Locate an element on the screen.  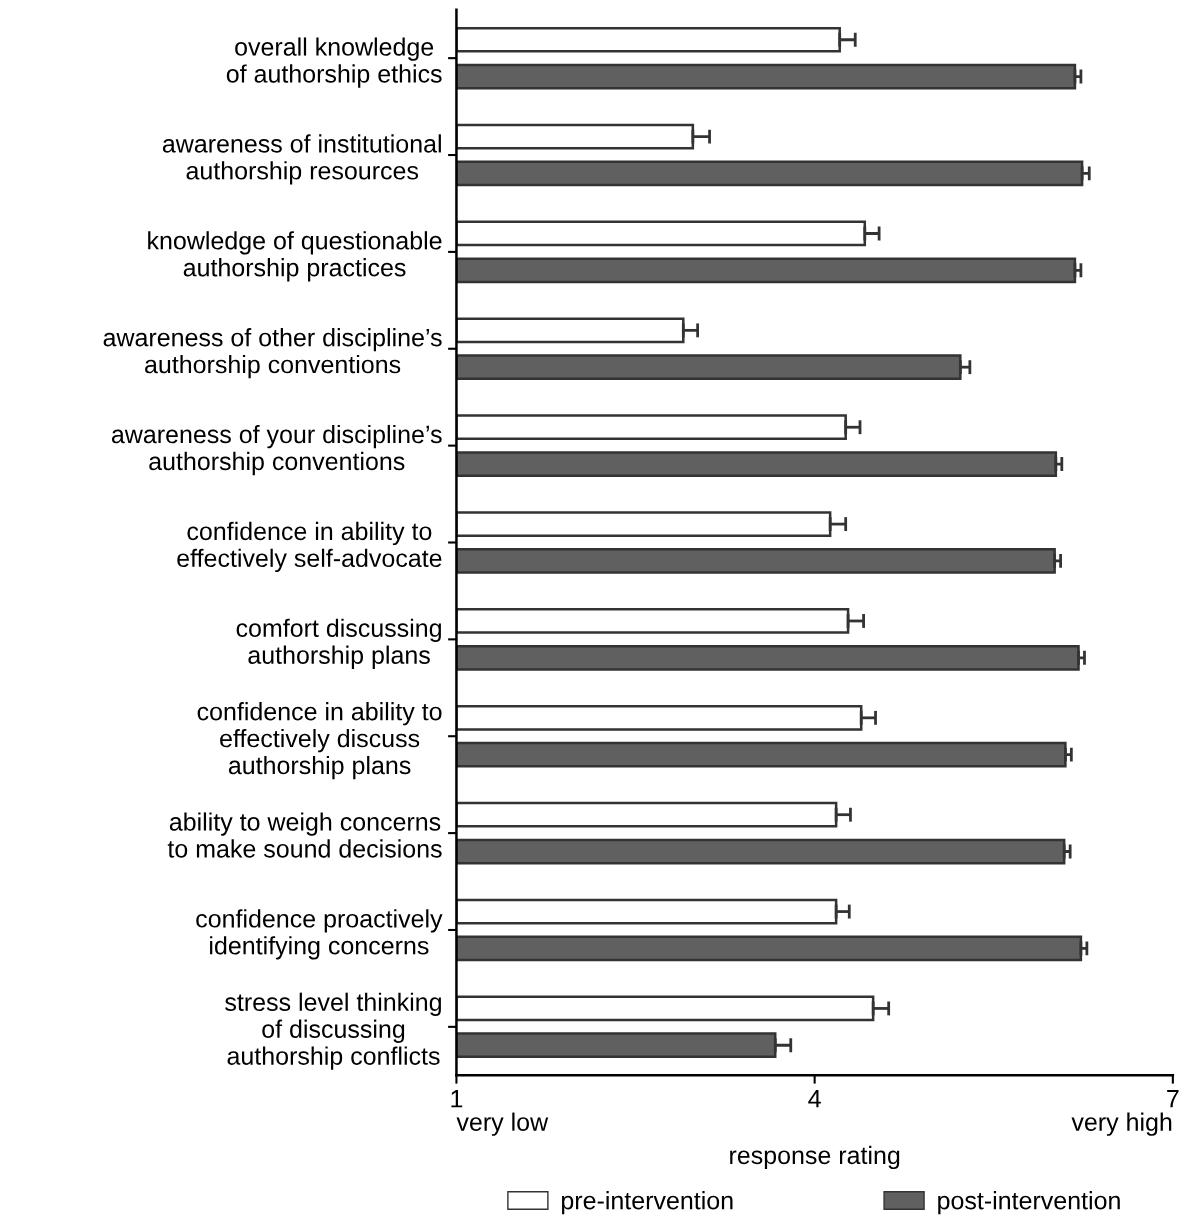
y-tick-label: stress level thinking of discussing authorship conflicts is located at coordinates (333, 1031).